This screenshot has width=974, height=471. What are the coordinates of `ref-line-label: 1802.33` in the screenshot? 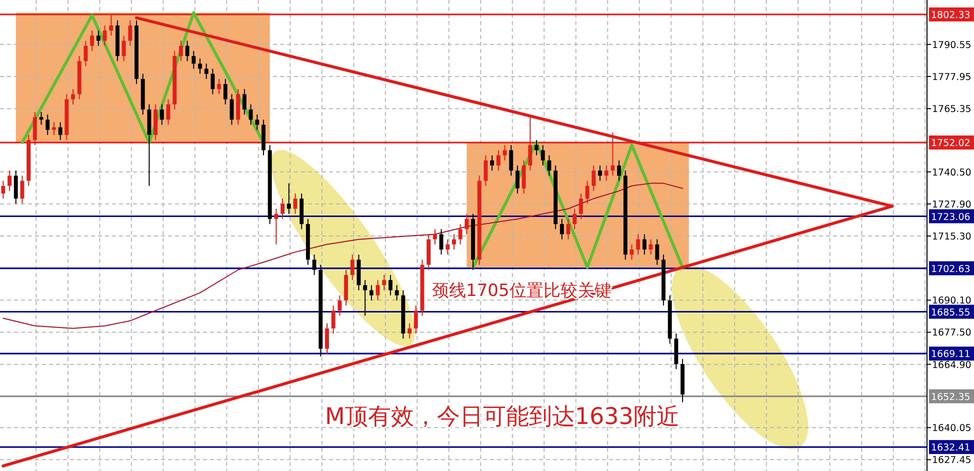 It's located at (950, 15).